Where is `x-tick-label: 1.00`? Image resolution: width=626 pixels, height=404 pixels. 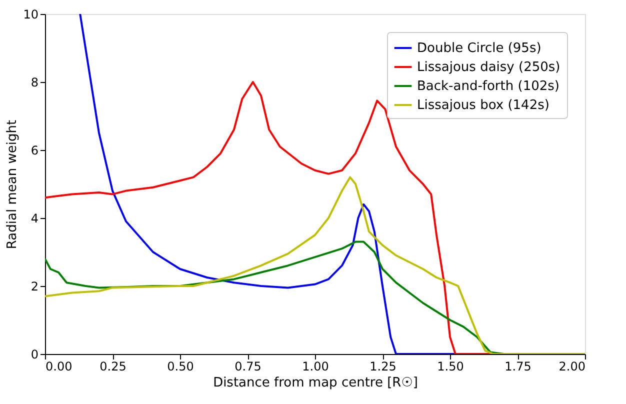 x-tick-label: 1.00 is located at coordinates (315, 367).